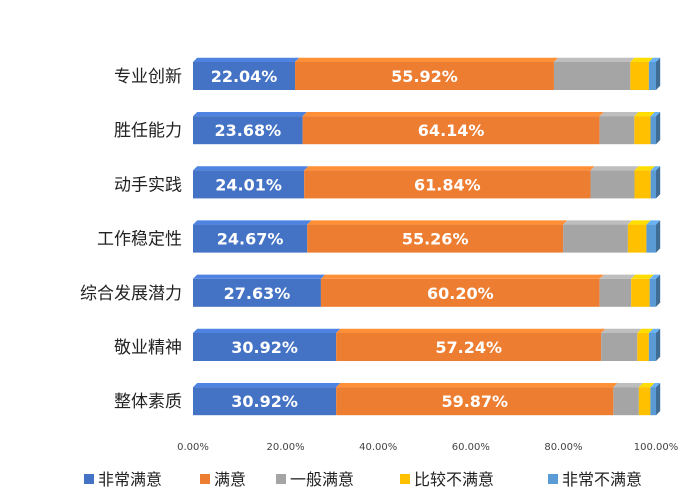  What do you see at coordinates (193, 447) in the screenshot?
I see `x-tick-label: 0.00%` at bounding box center [193, 447].